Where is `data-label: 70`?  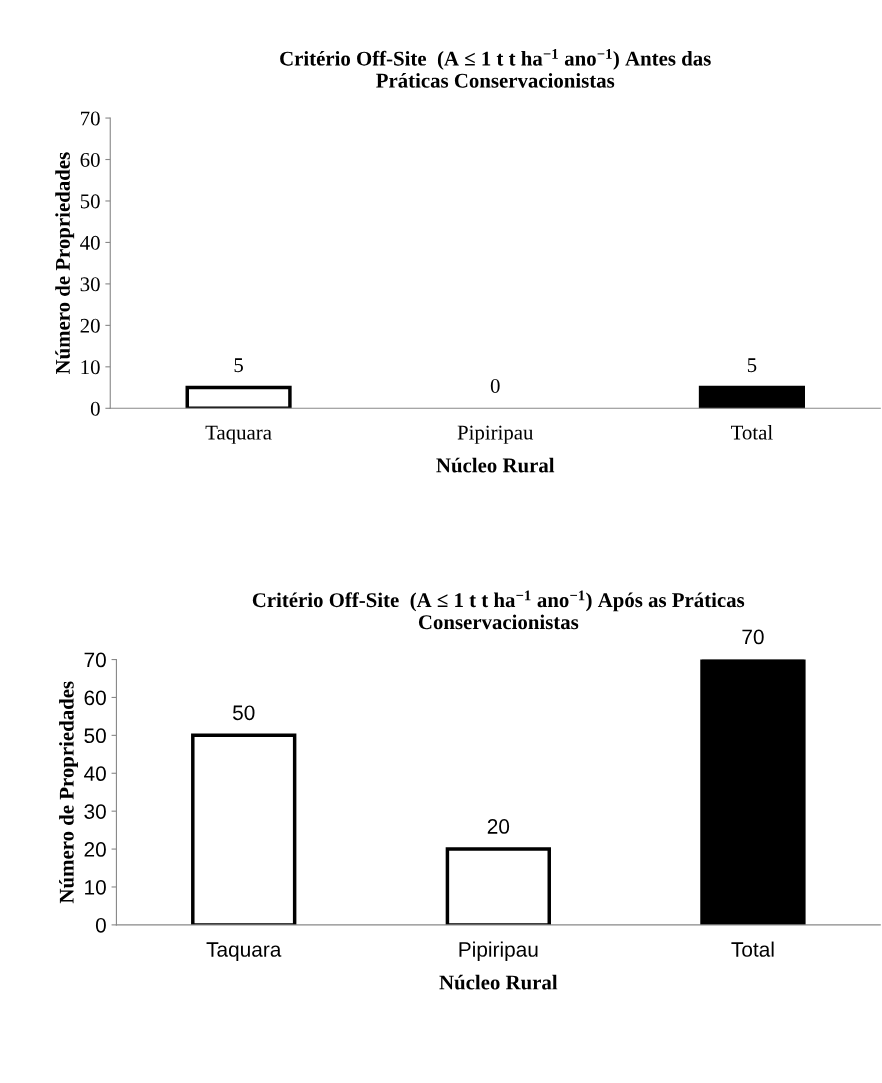 data-label: 70 is located at coordinates (753, 637).